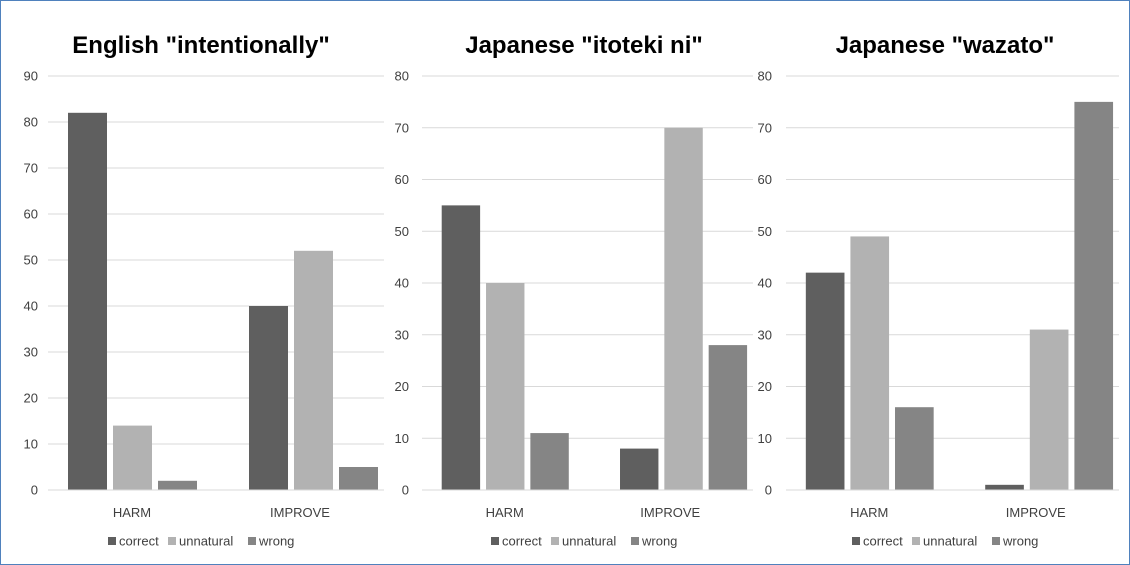  What do you see at coordinates (584, 45) in the screenshot?
I see `chart-title: Japanese "itoteki ni"` at bounding box center [584, 45].